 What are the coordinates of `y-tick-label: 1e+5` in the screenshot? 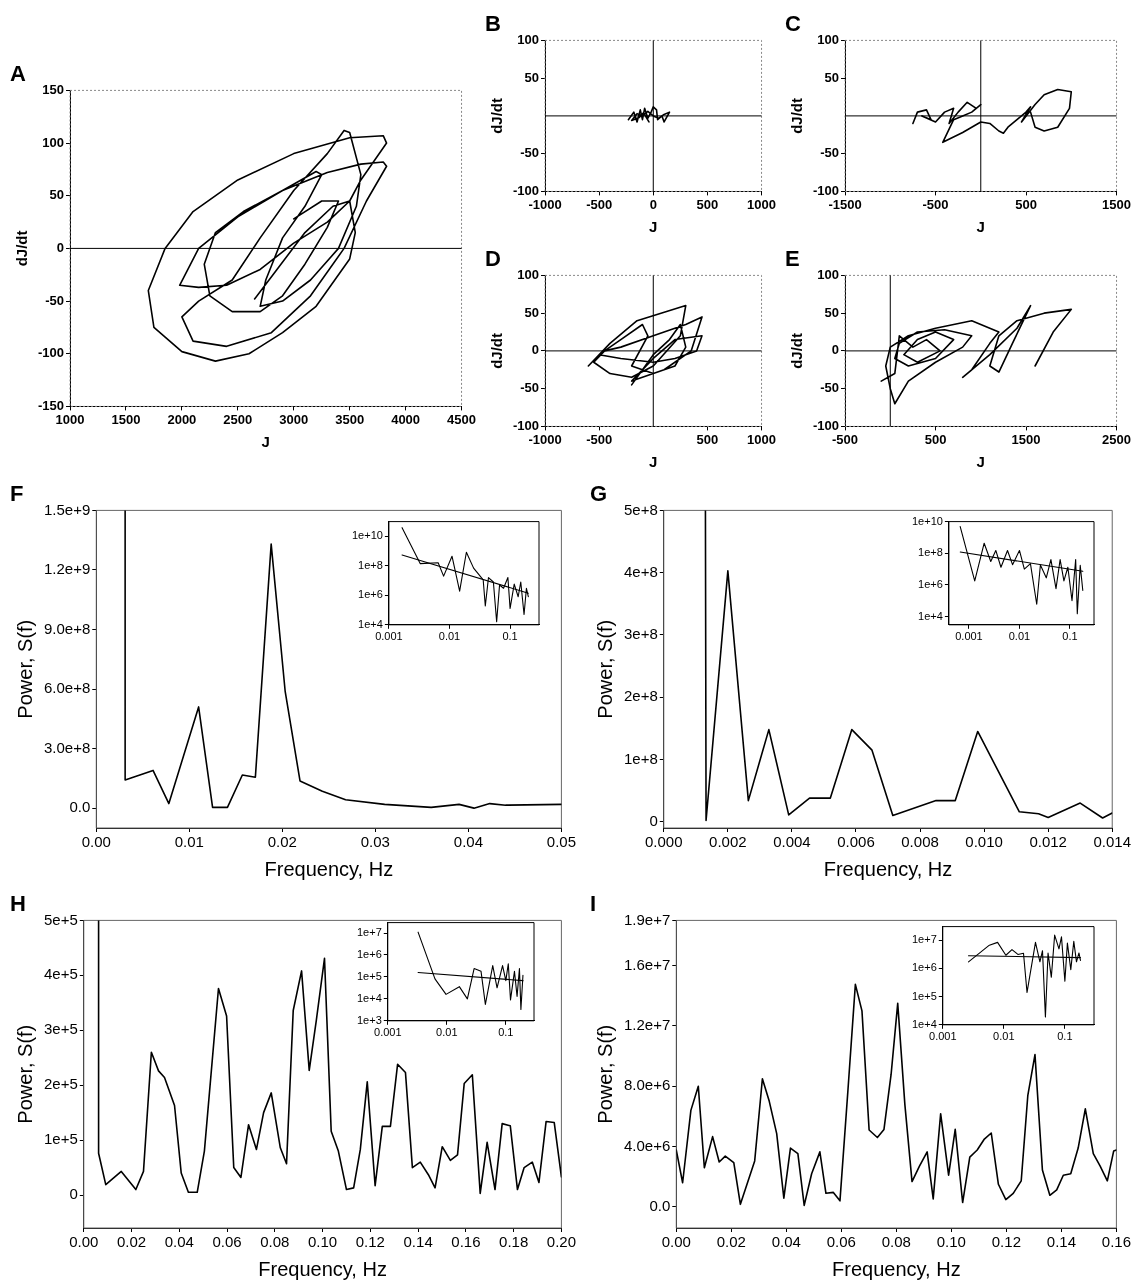 It's located at (924, 995).